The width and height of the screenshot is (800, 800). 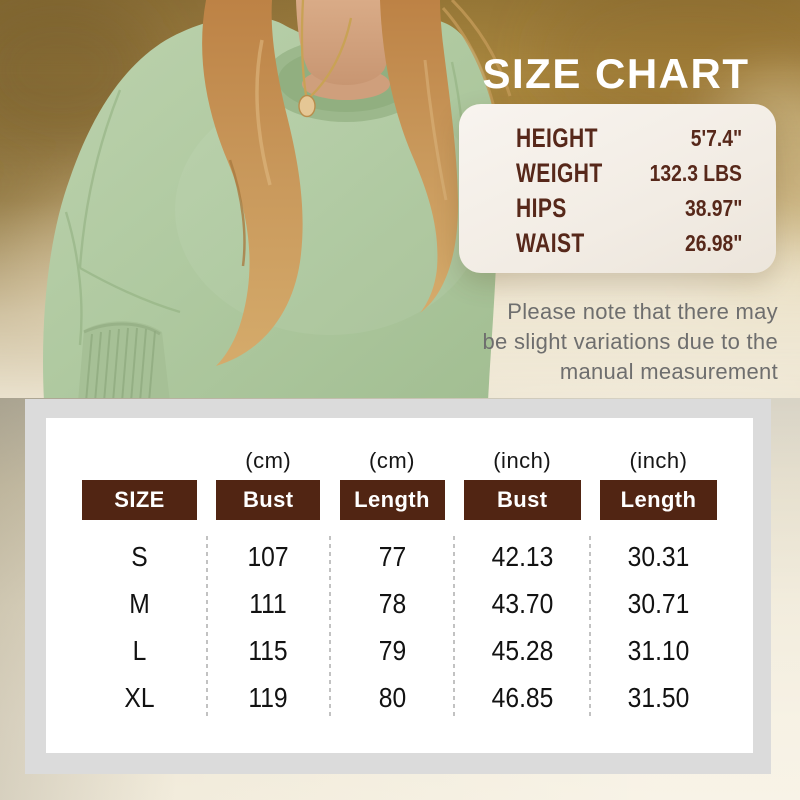 What do you see at coordinates (139, 500) in the screenshot?
I see `col-header-size: SIZE` at bounding box center [139, 500].